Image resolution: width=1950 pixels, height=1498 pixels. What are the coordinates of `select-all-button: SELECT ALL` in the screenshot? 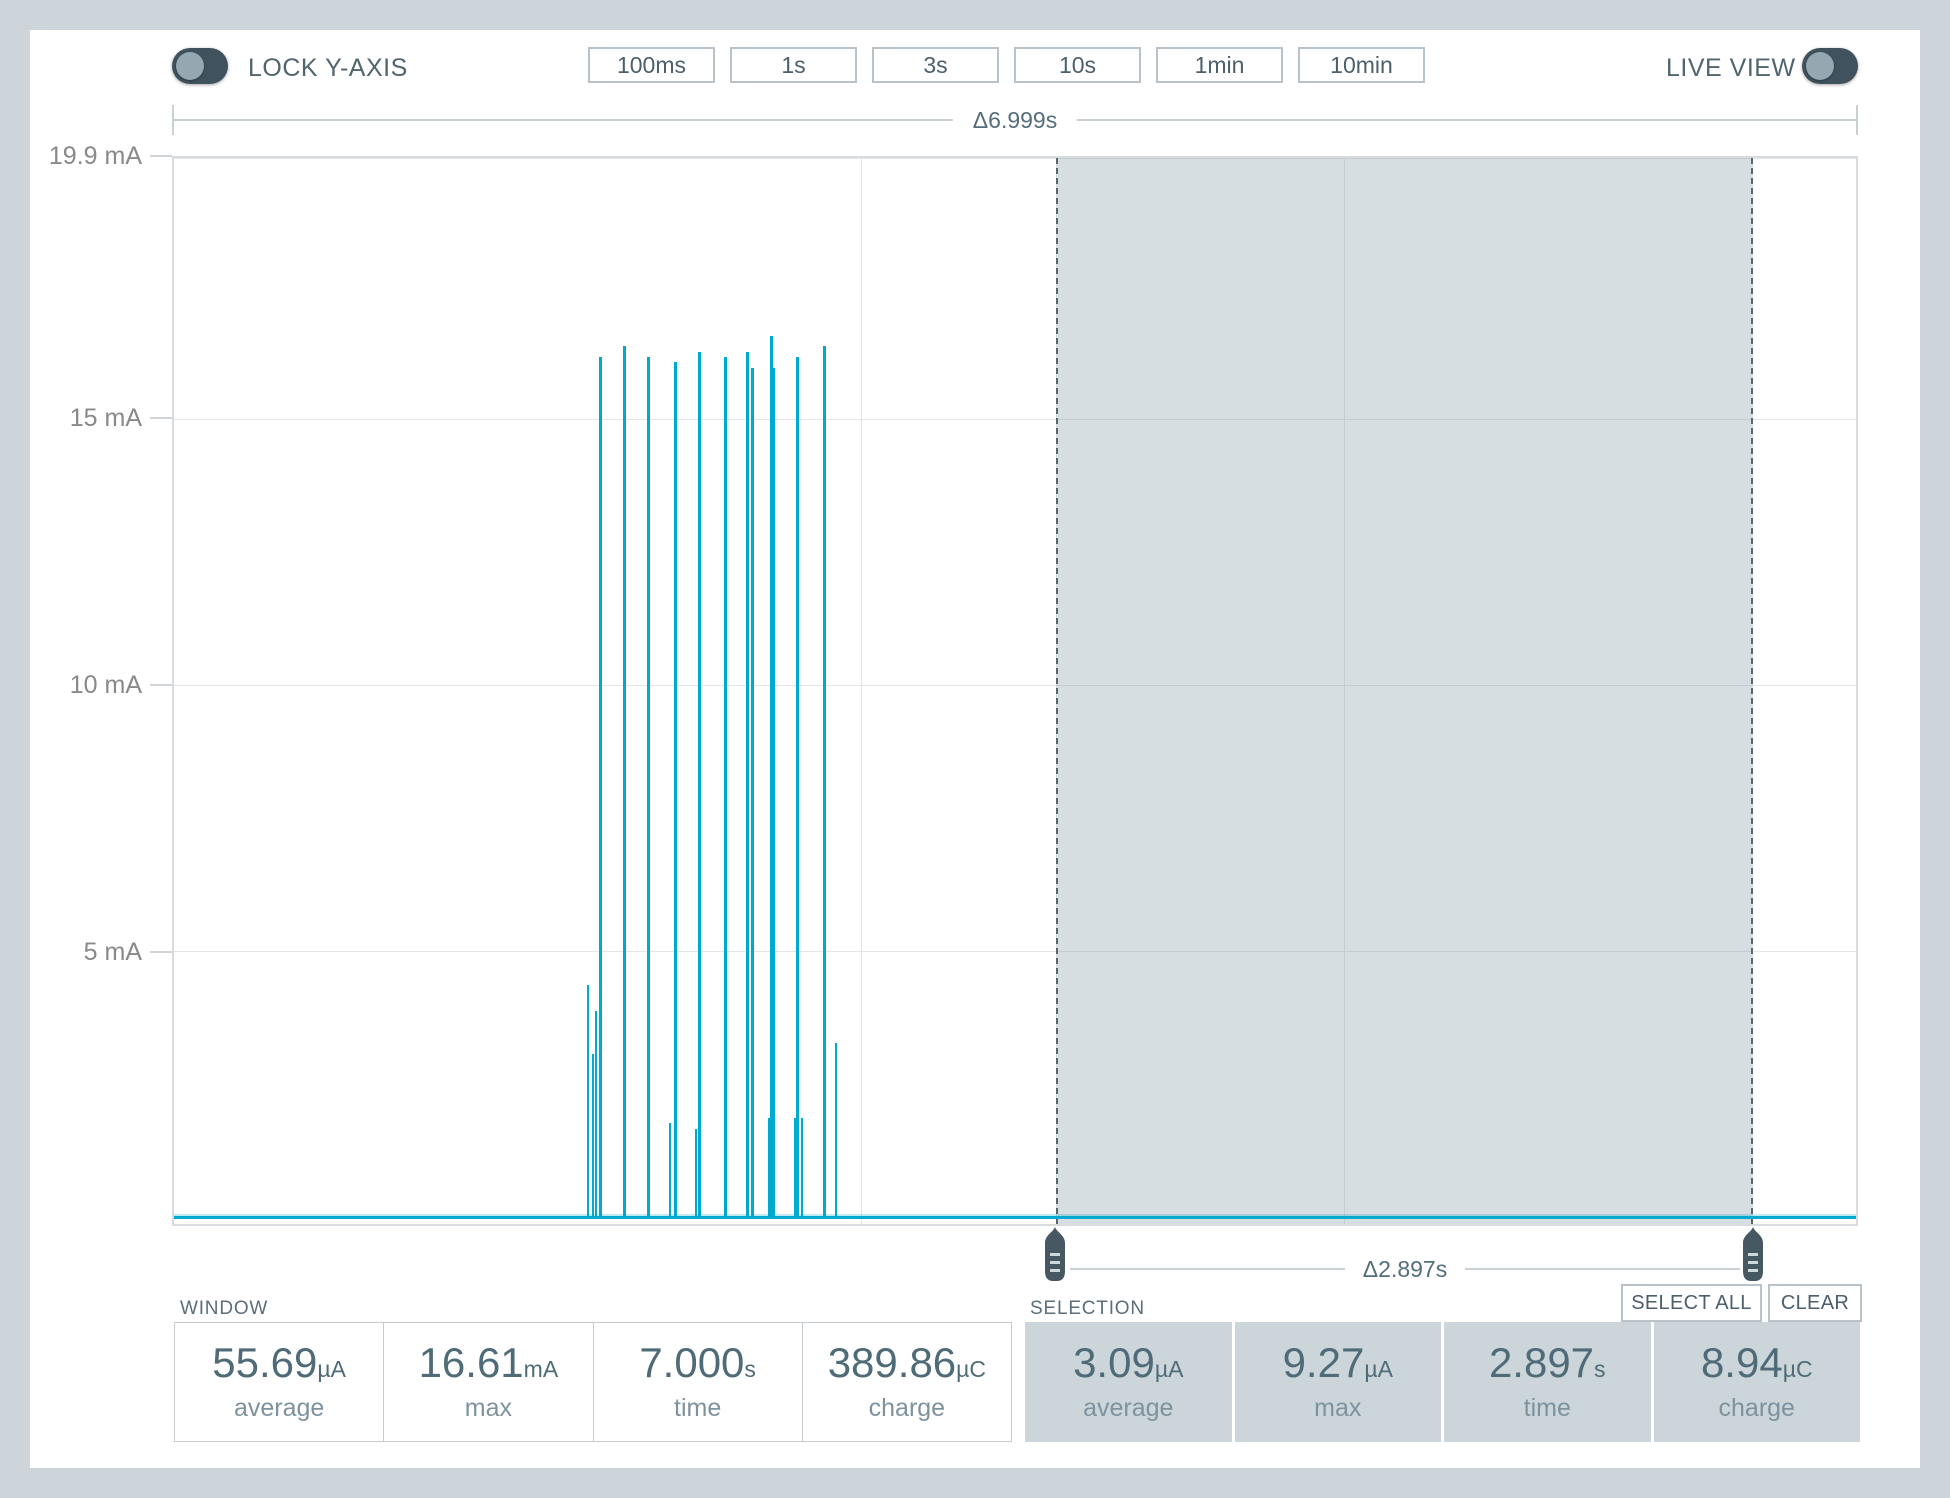 It's located at (1691, 1303).